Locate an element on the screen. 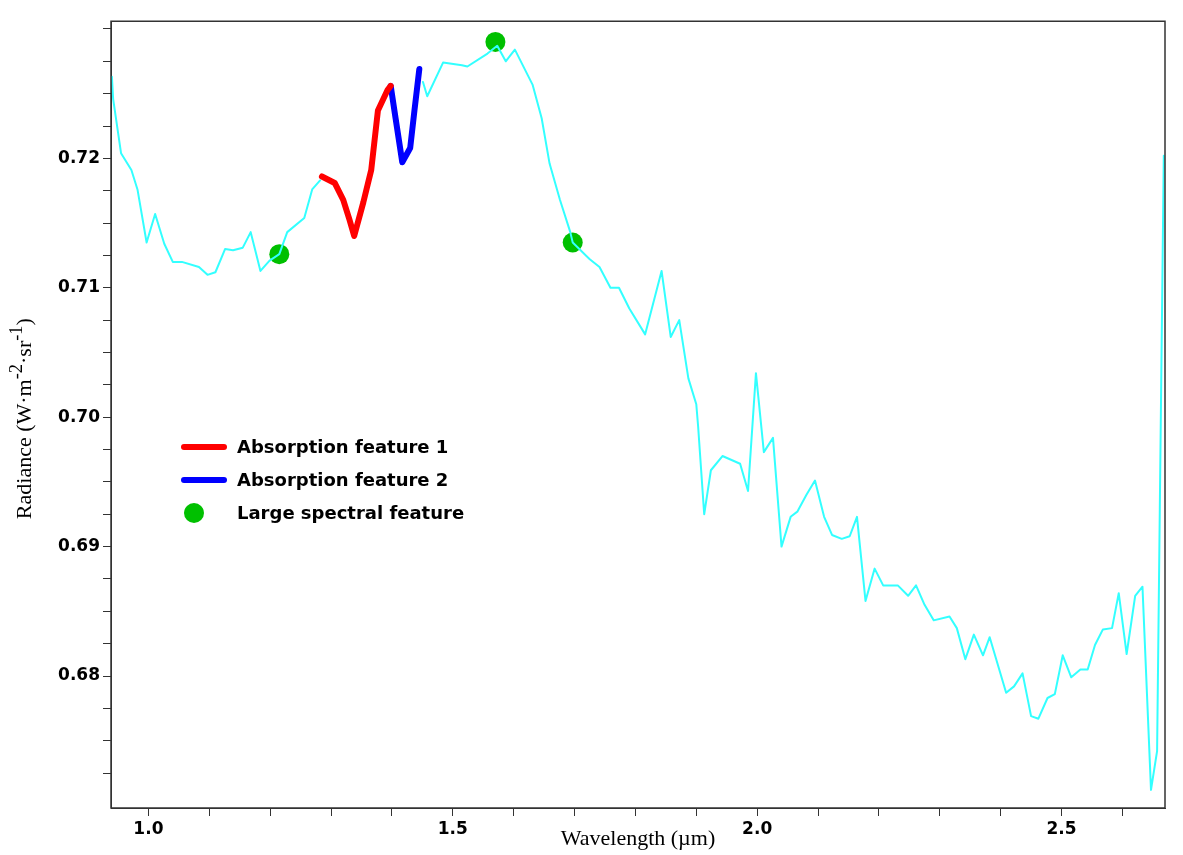  y-tick-label: 0.72 is located at coordinates (79, 156).